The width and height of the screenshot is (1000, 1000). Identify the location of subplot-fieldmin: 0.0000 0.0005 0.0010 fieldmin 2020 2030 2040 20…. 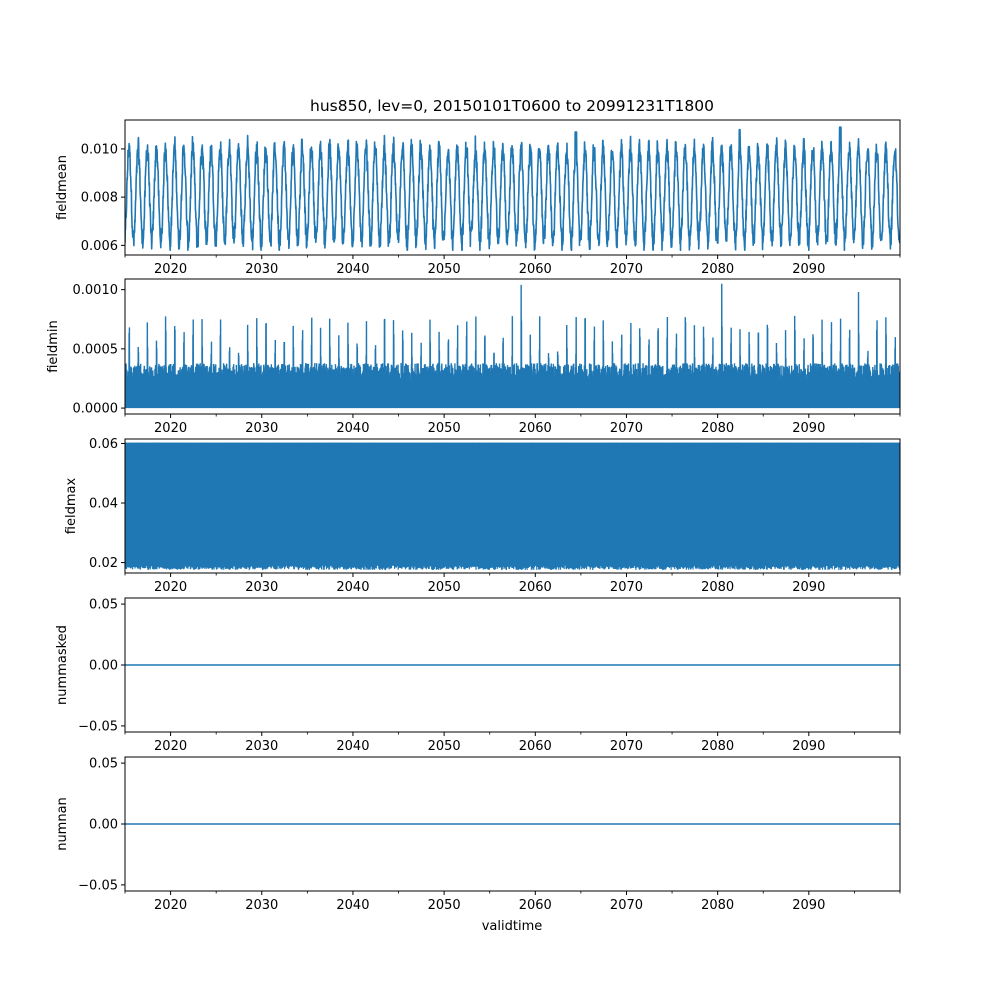
(473, 357).